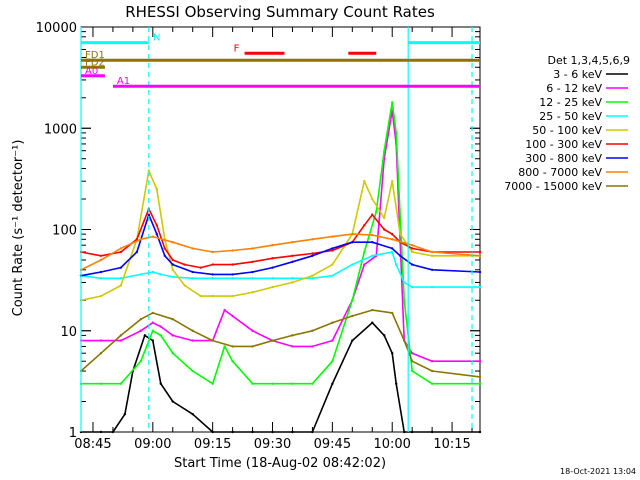 The height and width of the screenshot is (480, 640). I want to click on x-tick-label: 09:00, so click(152, 444).